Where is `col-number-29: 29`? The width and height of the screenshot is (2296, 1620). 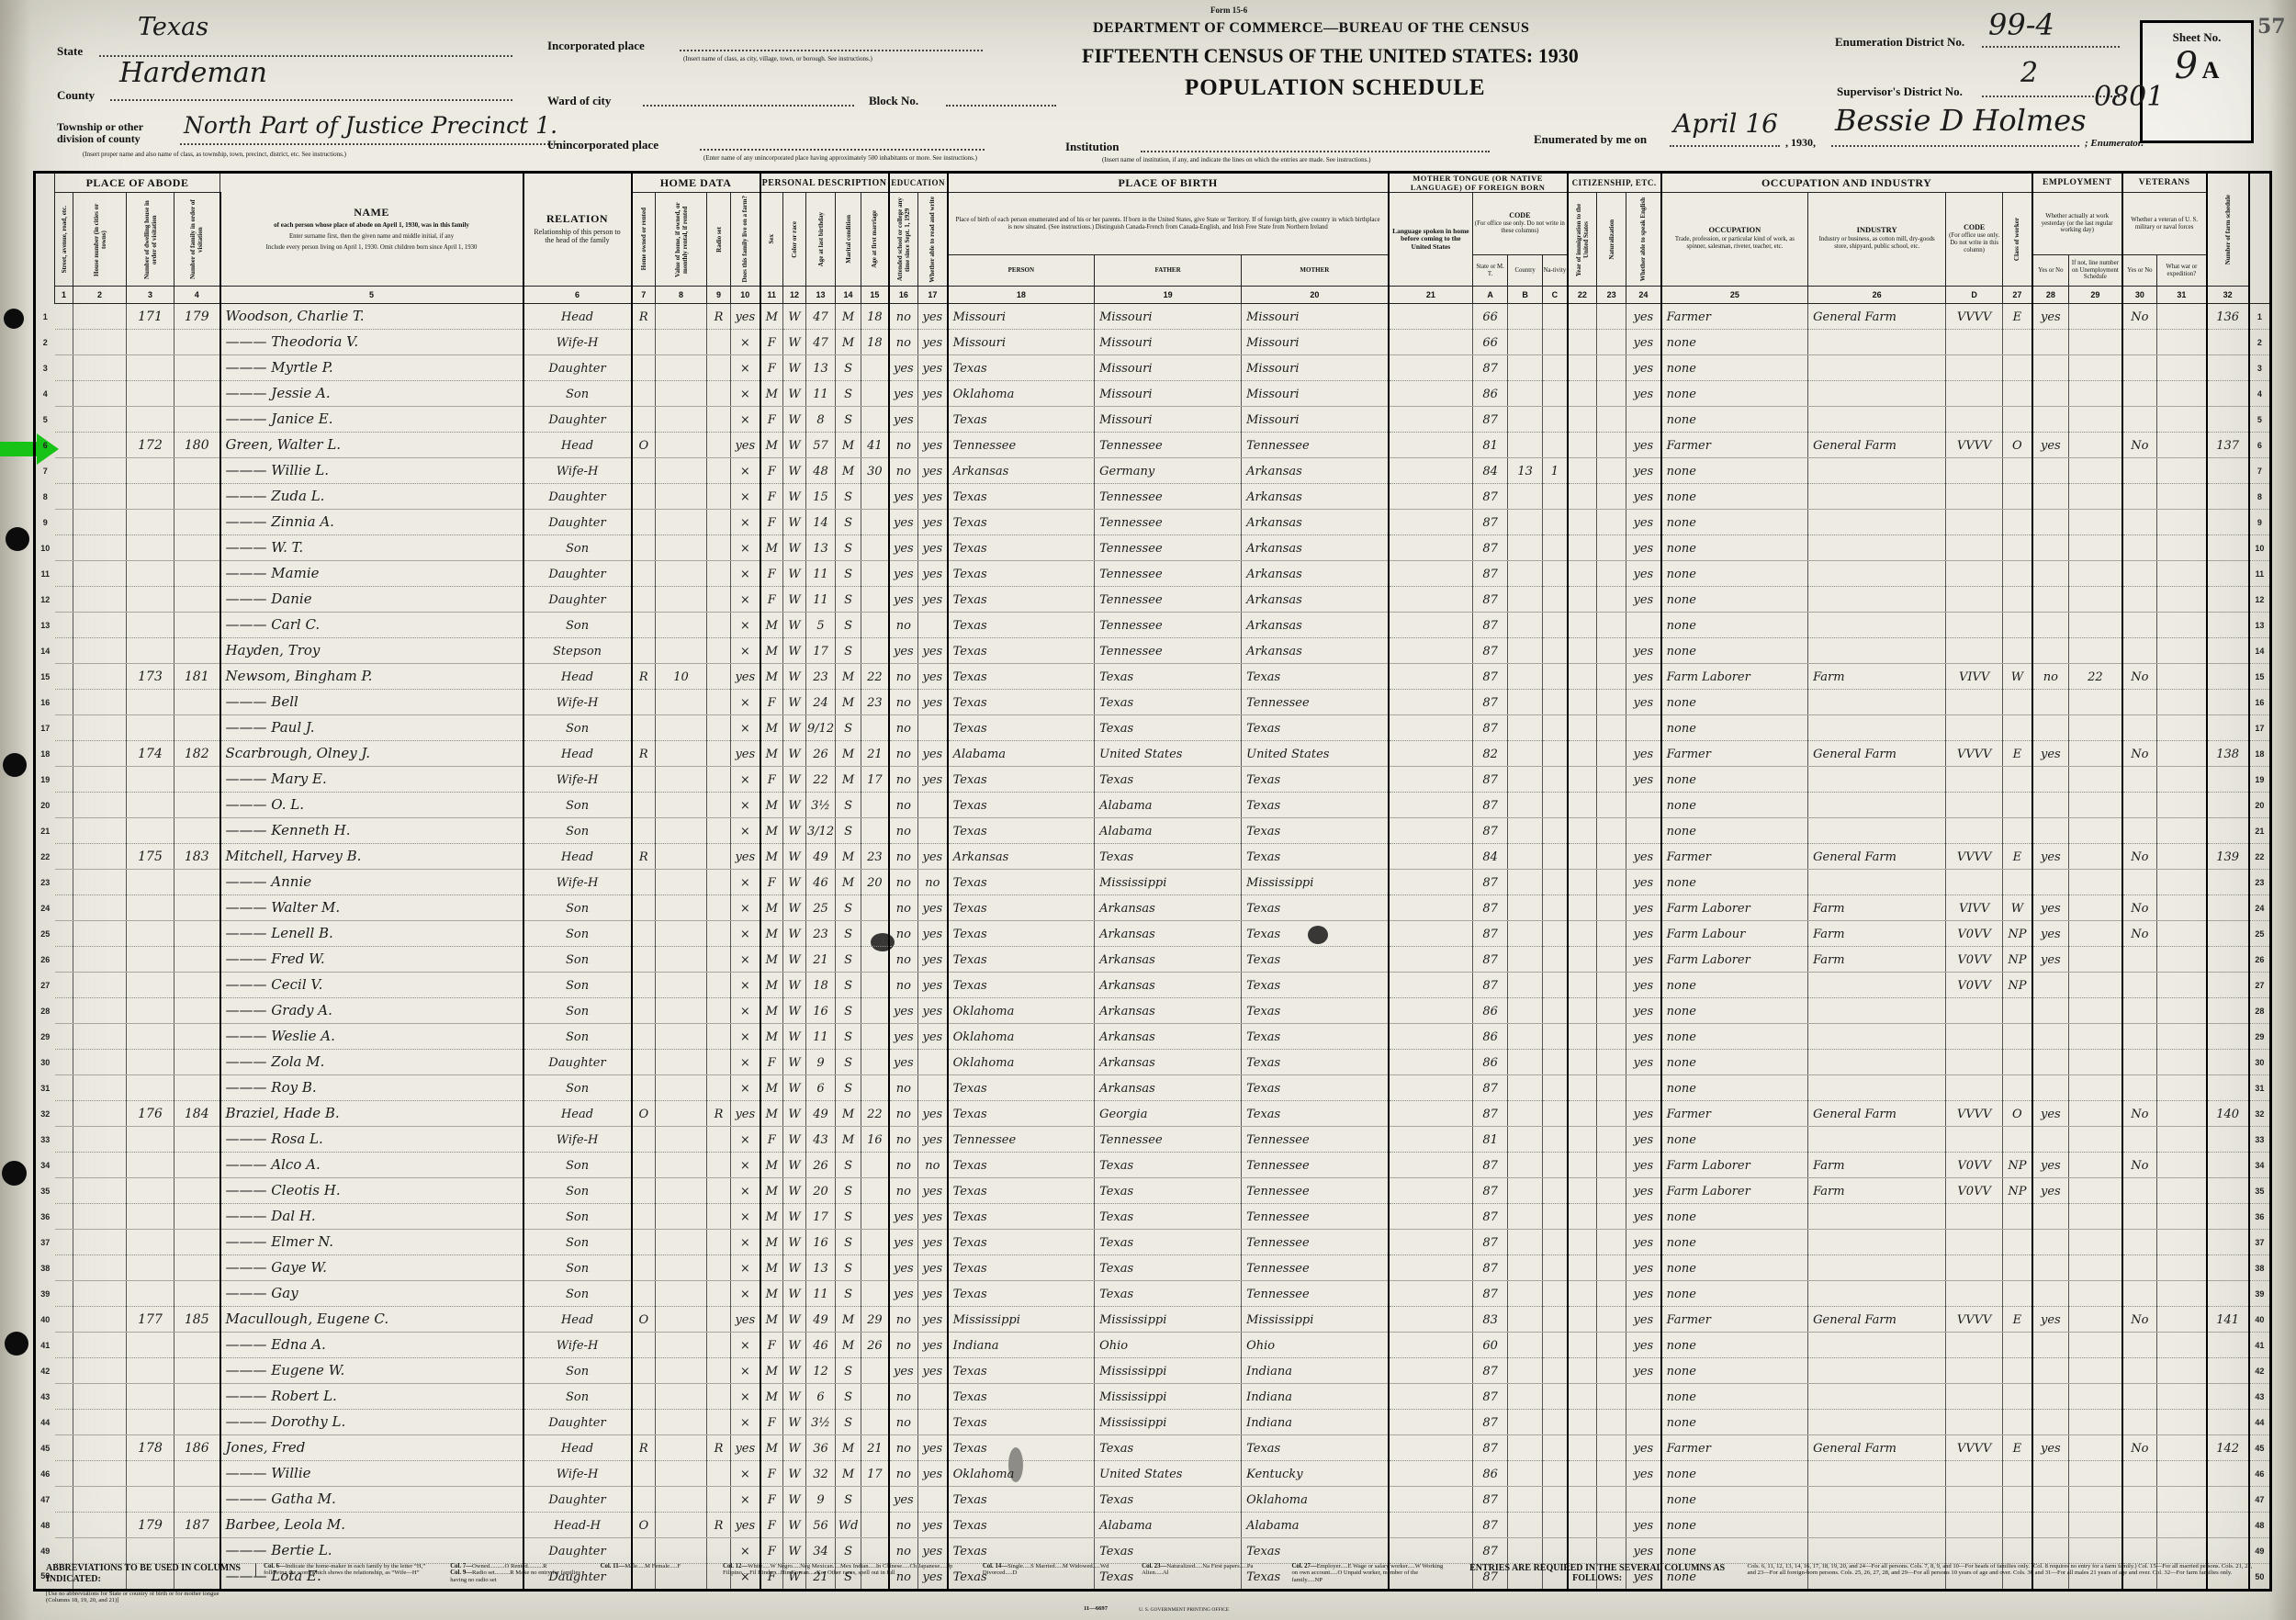
col-number-29: 29 is located at coordinates (2095, 295).